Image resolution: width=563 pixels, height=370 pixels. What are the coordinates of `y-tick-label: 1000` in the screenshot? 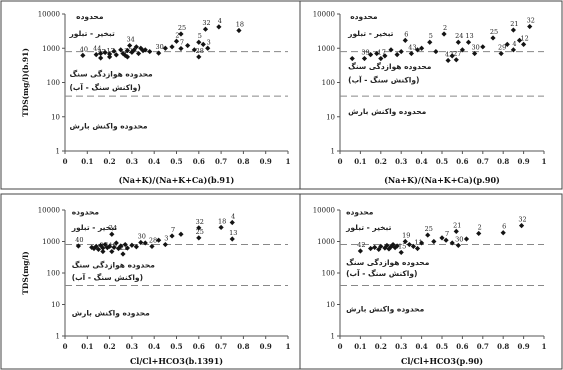 It's located at (51, 49).